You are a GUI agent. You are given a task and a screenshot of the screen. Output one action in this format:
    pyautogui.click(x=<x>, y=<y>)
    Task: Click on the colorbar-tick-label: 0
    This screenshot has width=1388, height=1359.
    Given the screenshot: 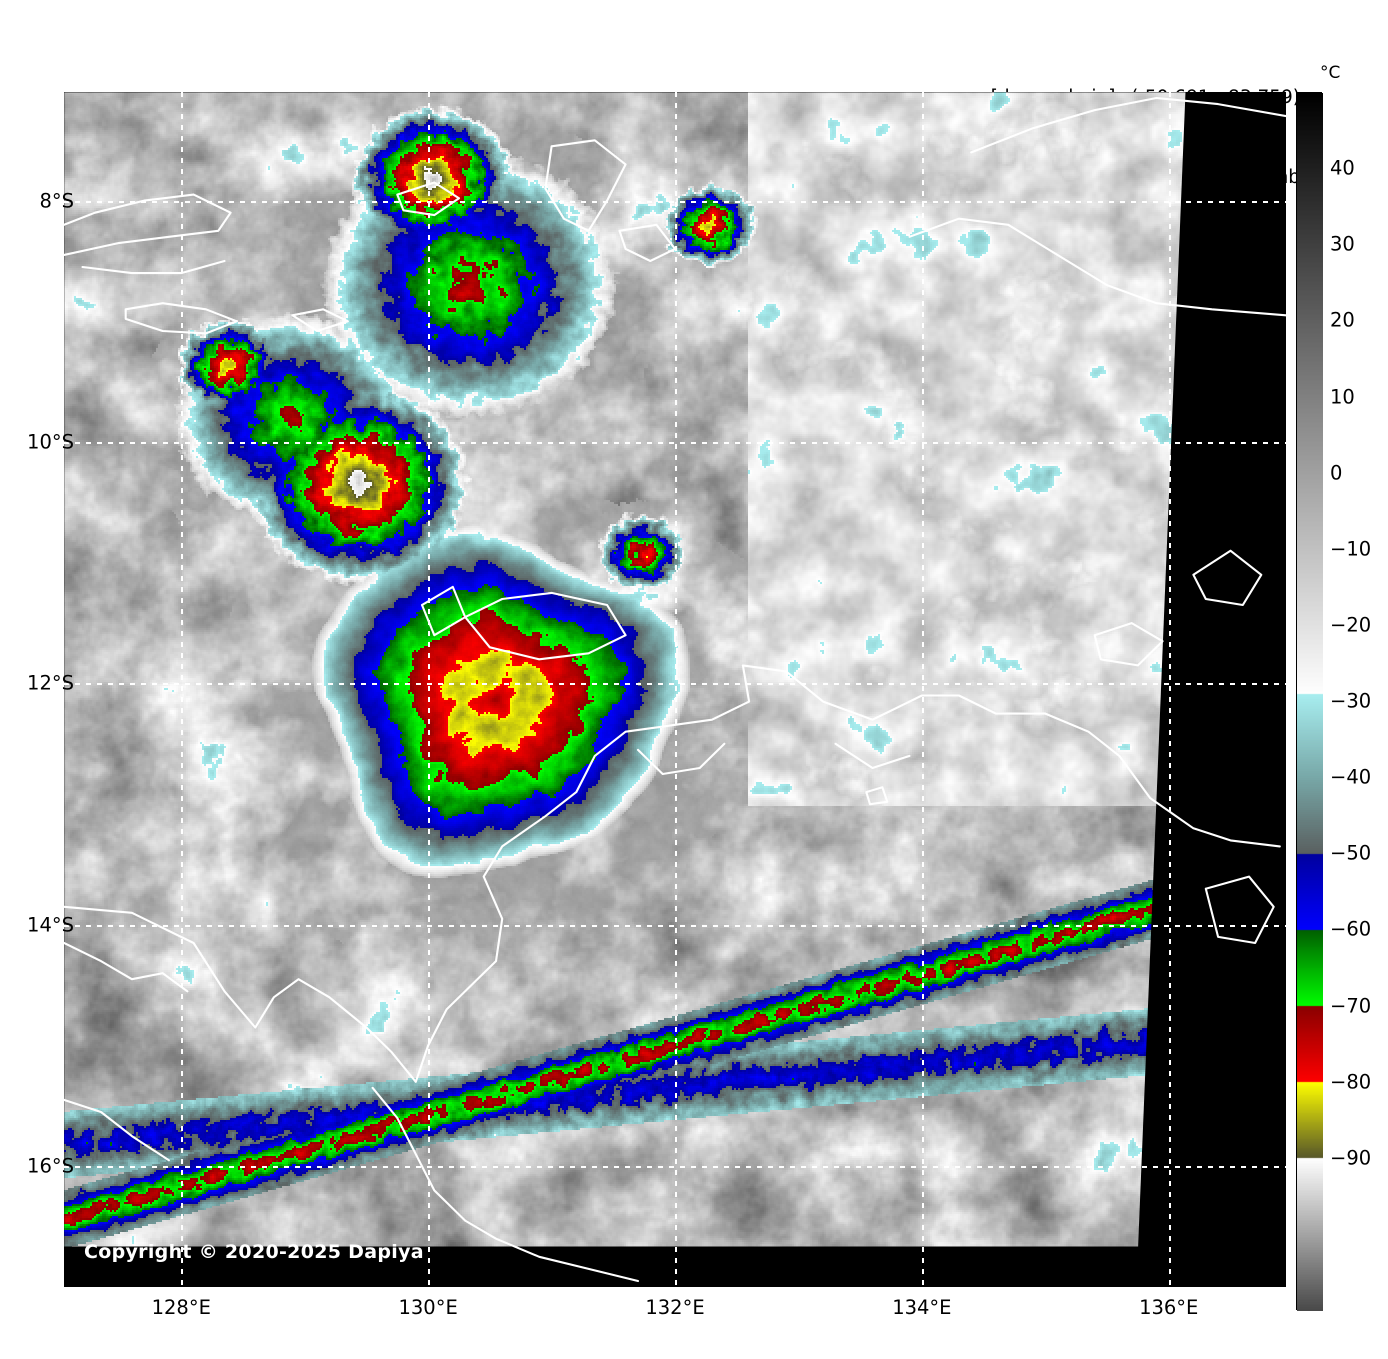 What is the action you would take?
    pyautogui.click(x=1336, y=473)
    